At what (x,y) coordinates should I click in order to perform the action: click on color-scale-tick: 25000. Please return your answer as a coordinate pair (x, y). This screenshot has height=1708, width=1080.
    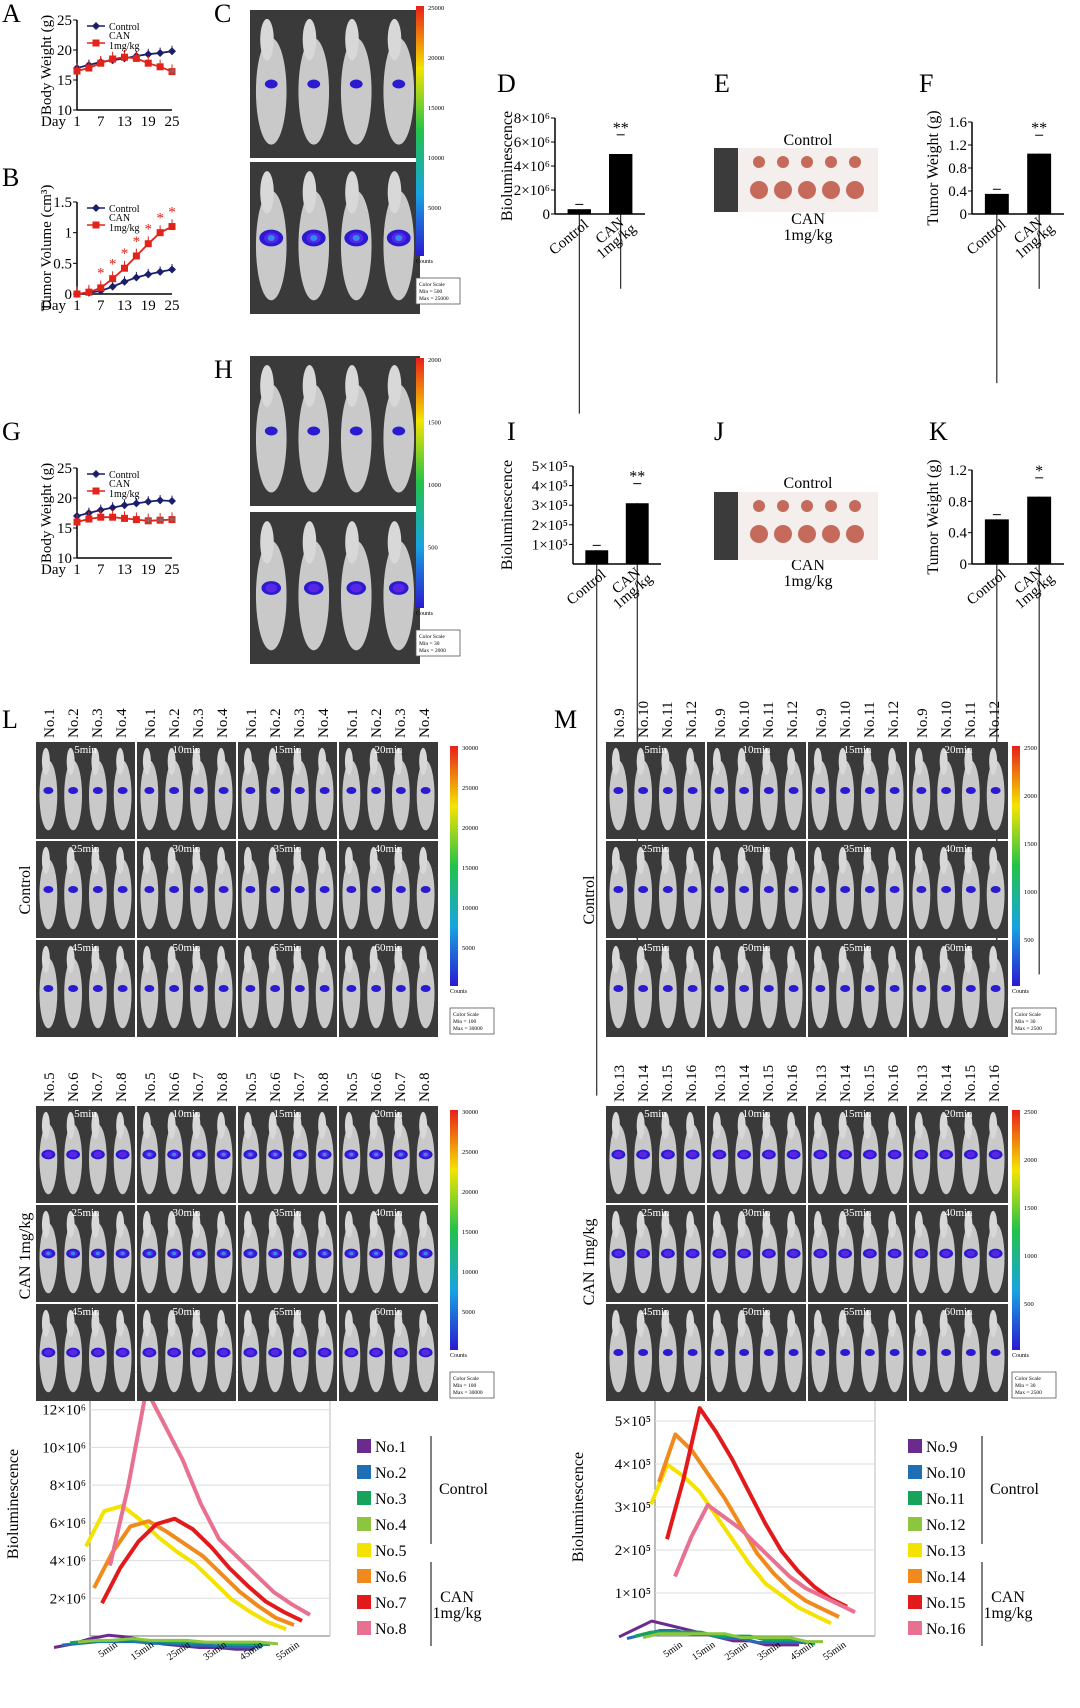
    Looking at the image, I should click on (436, 8).